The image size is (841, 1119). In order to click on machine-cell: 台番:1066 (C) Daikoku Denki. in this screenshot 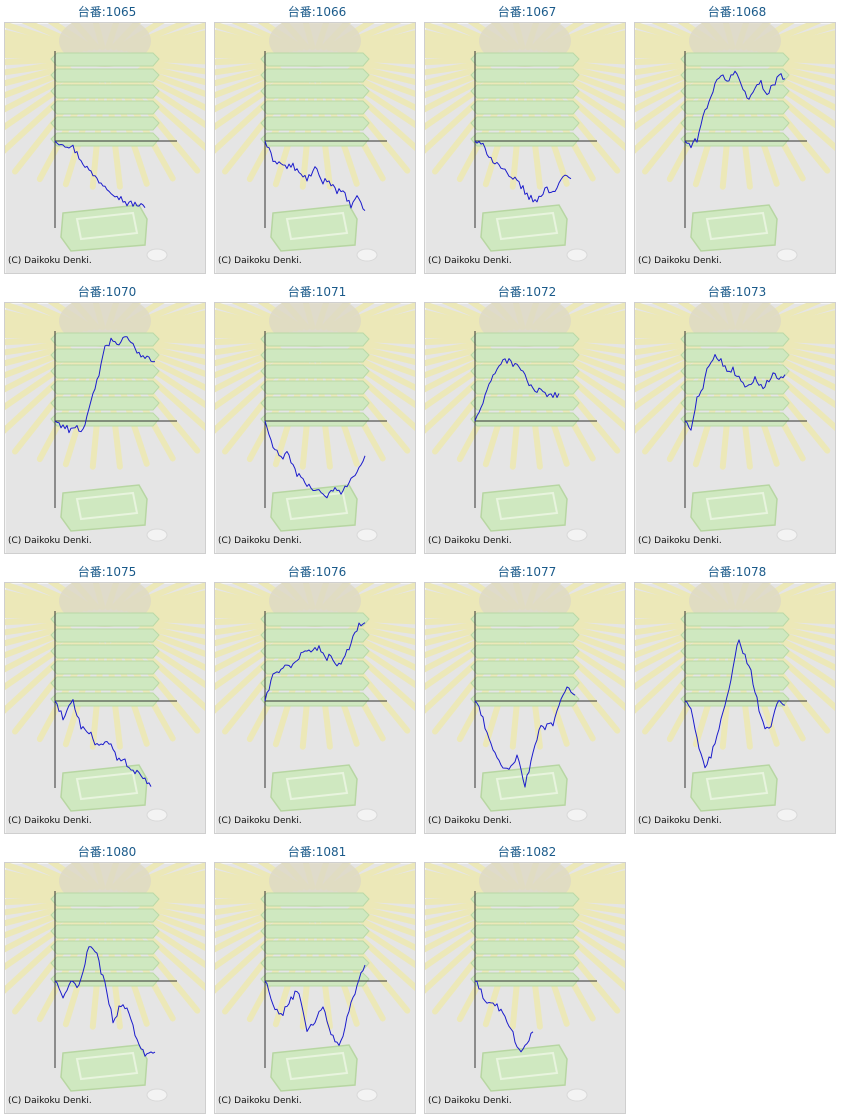, I will do `click(317, 137)`.